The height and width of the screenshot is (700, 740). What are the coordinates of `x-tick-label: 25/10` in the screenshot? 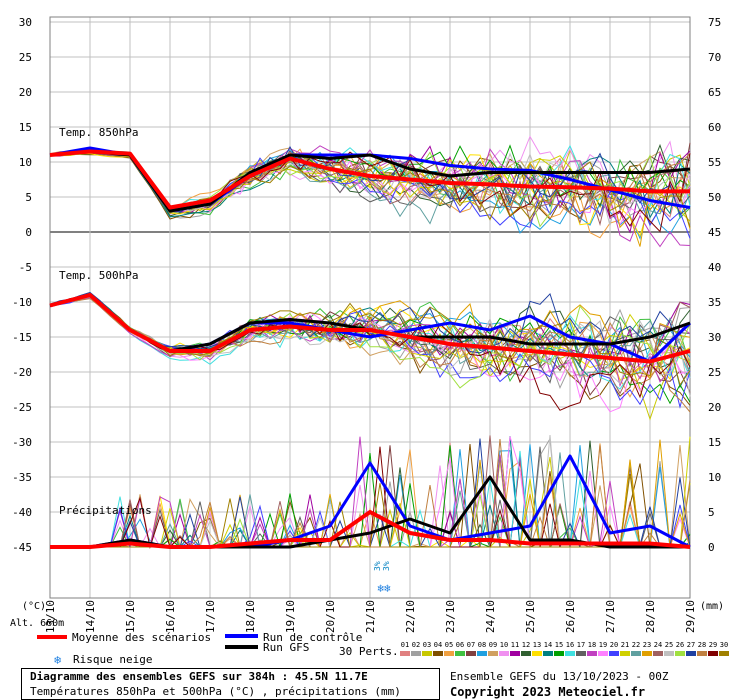 It's located at (530, 616).